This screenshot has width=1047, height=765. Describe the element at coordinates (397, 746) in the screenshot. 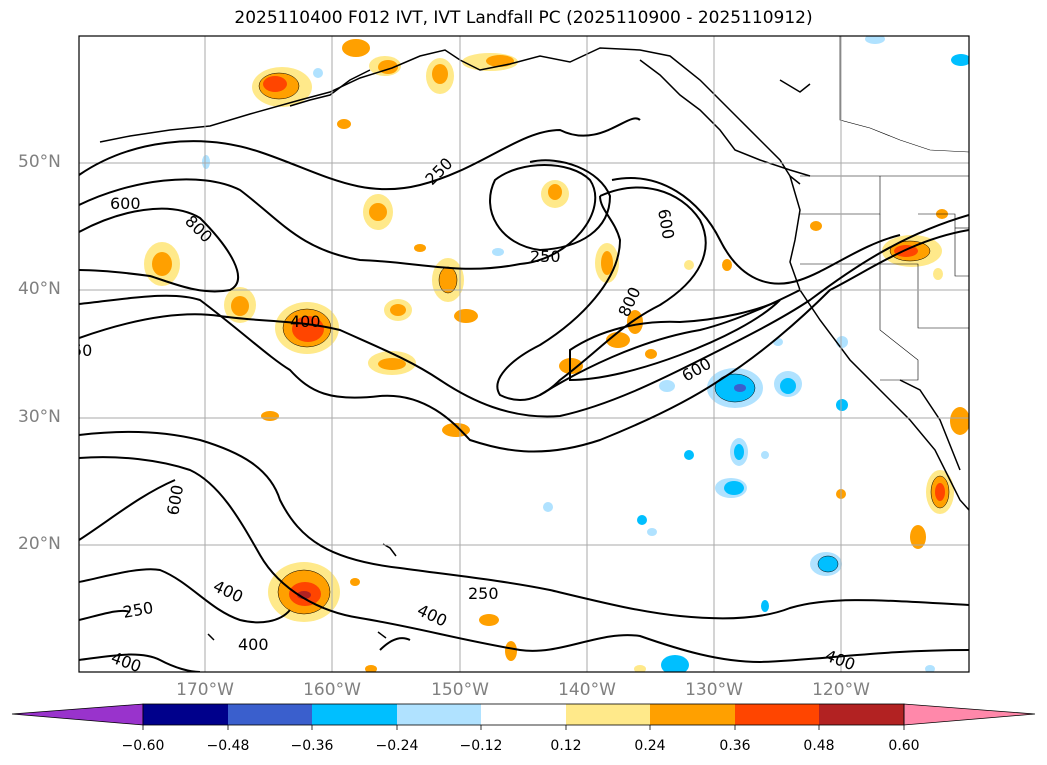

I see `colorbar-tick-label: −0.24` at that location.